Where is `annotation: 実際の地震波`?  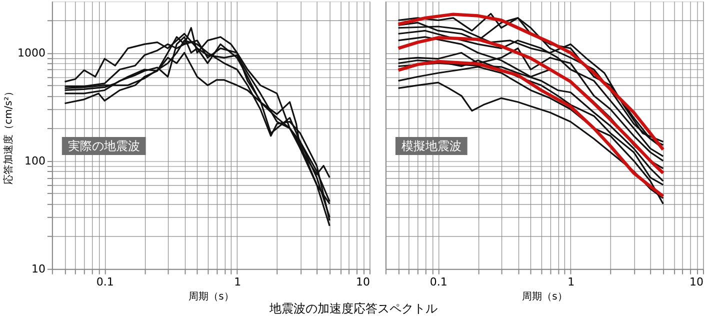
annotation: 実際の地震波 is located at coordinates (104, 146).